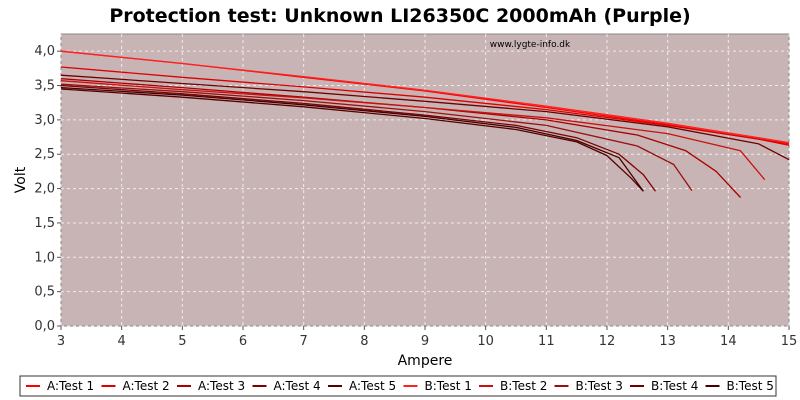  What do you see at coordinates (425, 341) in the screenshot?
I see `x-tick-label: 9` at bounding box center [425, 341].